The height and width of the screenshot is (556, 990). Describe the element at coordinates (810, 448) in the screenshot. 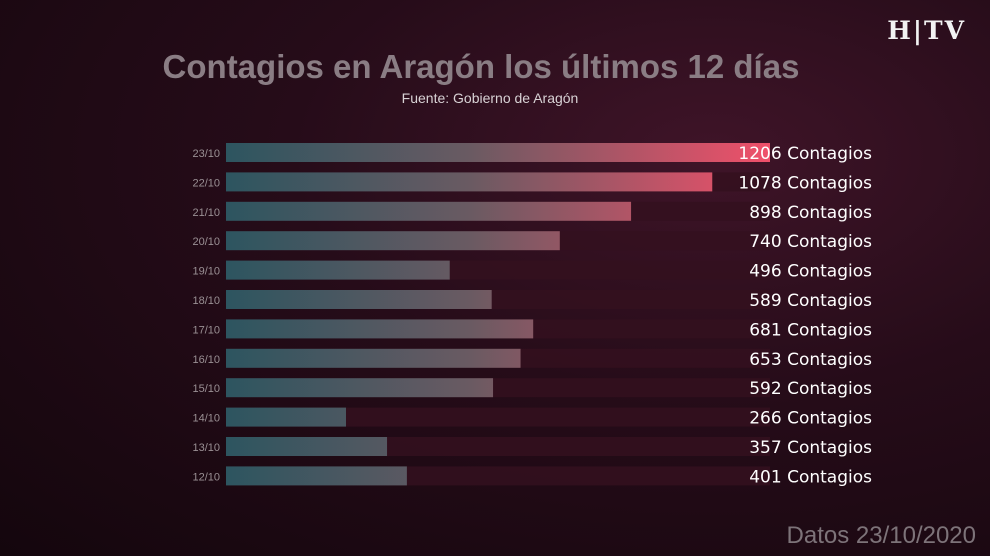

I see `value-label: 357 Contagios` at that location.